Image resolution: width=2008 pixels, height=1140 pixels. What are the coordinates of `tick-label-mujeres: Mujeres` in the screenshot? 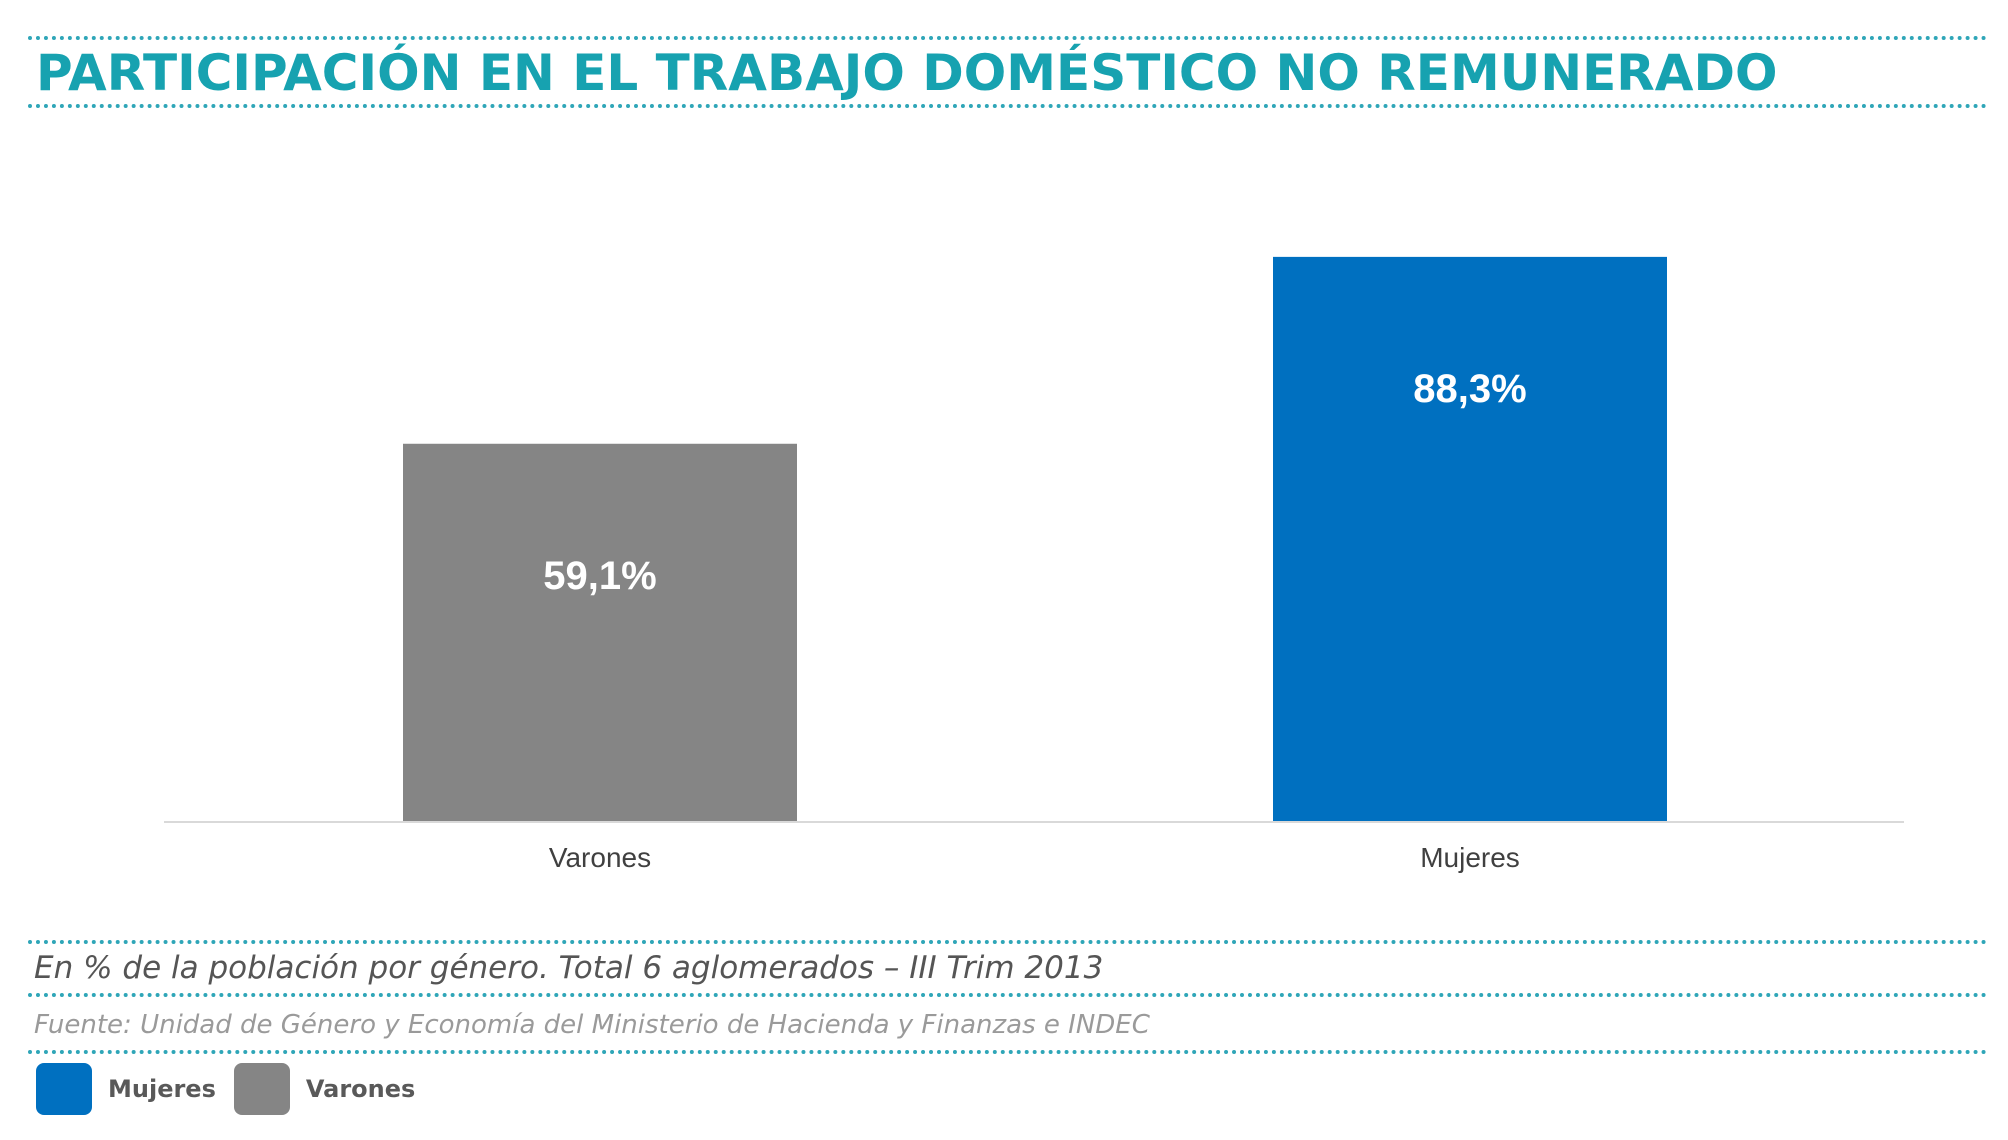 It's located at (1470, 857).